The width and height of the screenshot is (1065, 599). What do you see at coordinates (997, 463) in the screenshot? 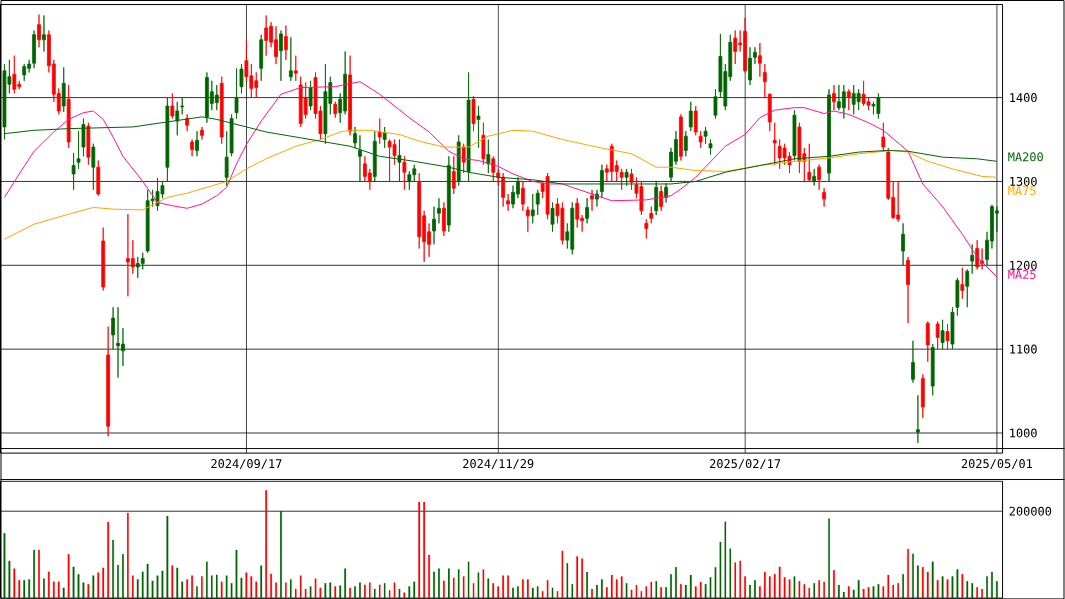
I see `x-tick-label: 2025/05/01` at bounding box center [997, 463].